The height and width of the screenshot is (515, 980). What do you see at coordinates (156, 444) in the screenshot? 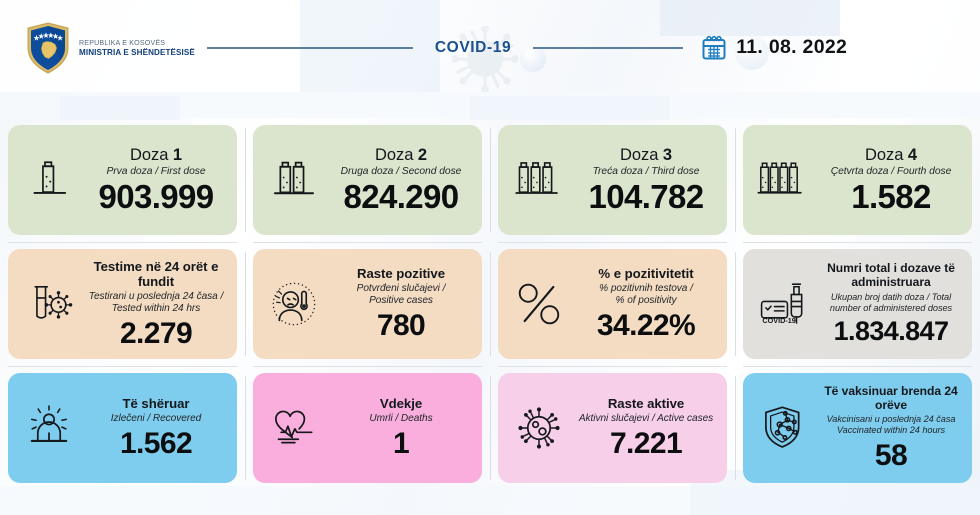
I see `card-value: 1.562` at bounding box center [156, 444].